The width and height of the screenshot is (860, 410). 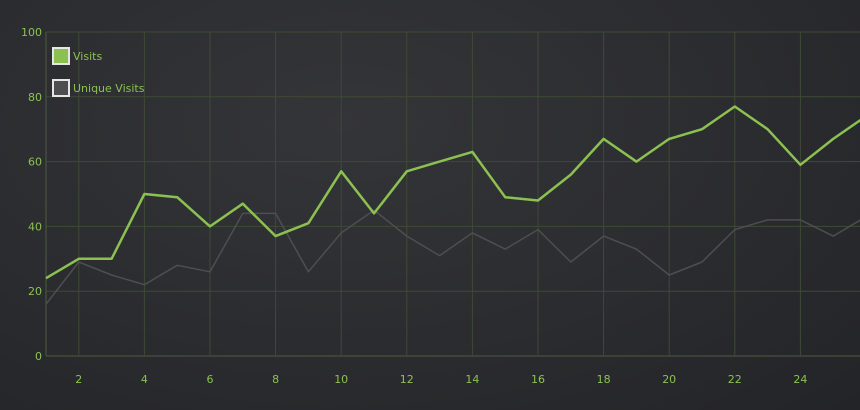 I want to click on x-tick-label: 10, so click(x=341, y=379).